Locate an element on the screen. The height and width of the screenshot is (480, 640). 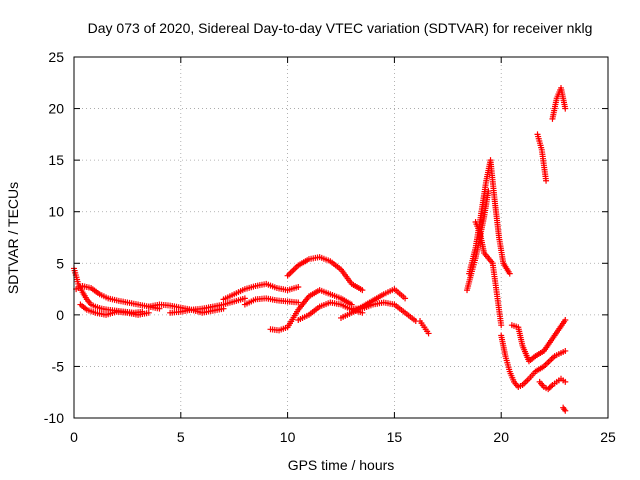
y-tick-label: -5 is located at coordinates (58, 366).